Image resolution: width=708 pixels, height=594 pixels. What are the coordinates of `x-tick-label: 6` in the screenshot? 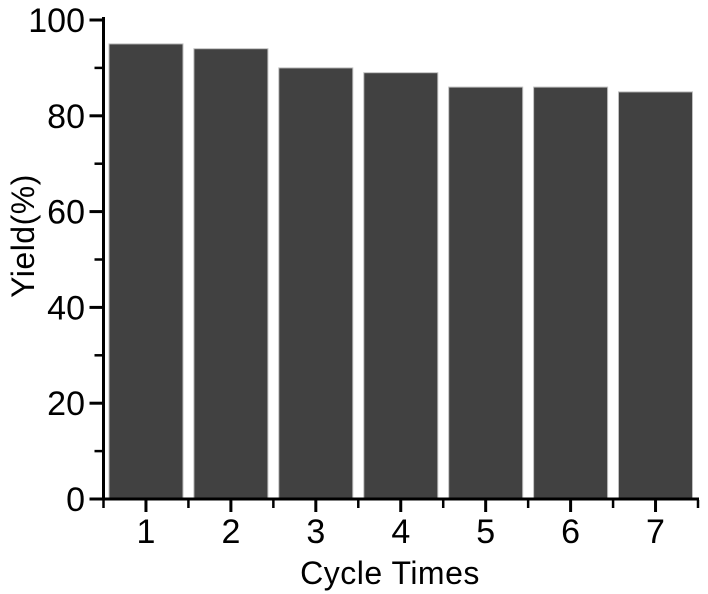 It's located at (570, 532).